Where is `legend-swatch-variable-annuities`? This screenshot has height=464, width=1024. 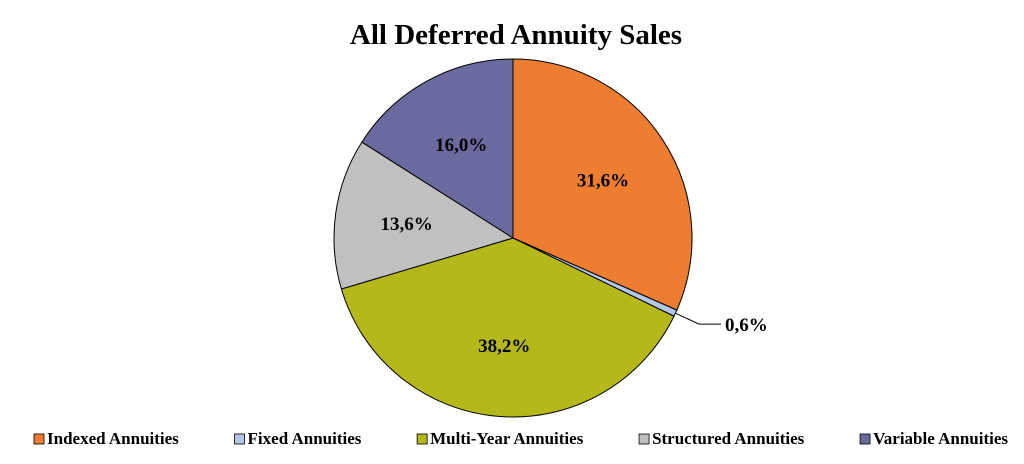
legend-swatch-variable-annuities is located at coordinates (865, 439).